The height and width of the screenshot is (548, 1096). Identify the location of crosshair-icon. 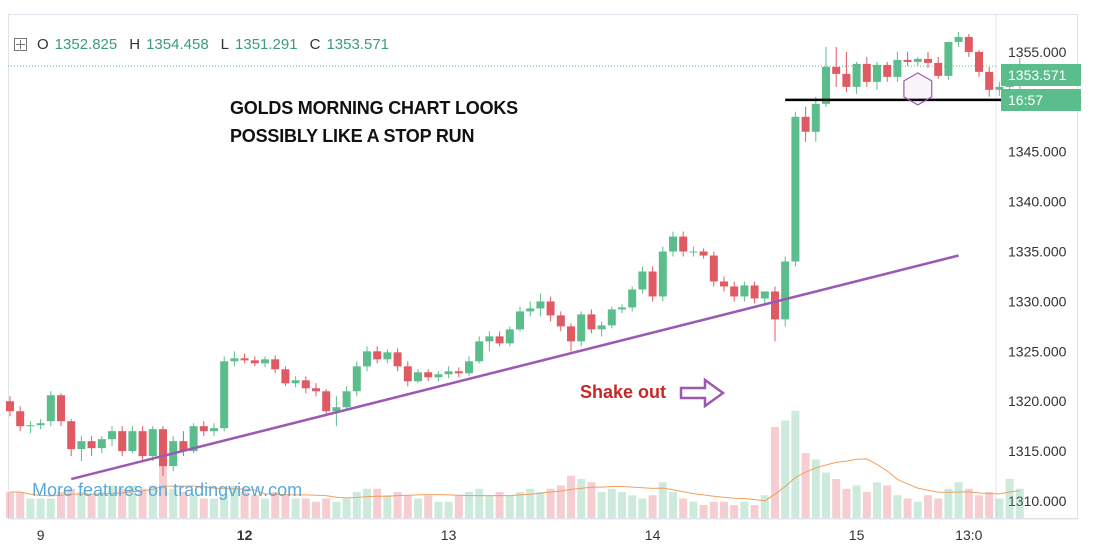
(20, 44).